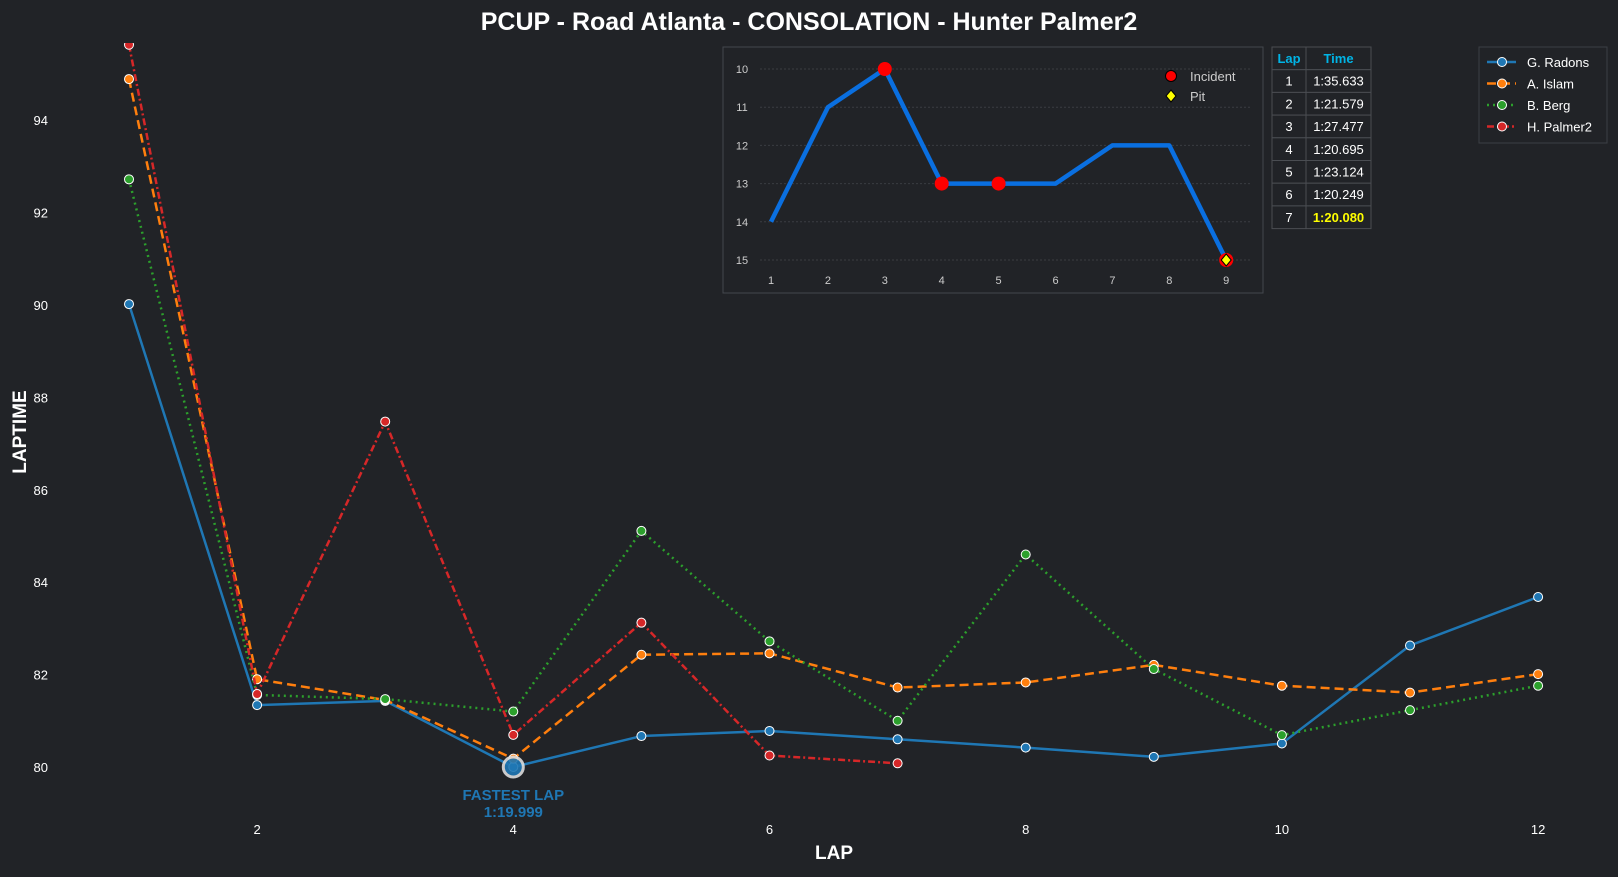 The height and width of the screenshot is (877, 1618). I want to click on inset-y-tick: 15, so click(742, 261).